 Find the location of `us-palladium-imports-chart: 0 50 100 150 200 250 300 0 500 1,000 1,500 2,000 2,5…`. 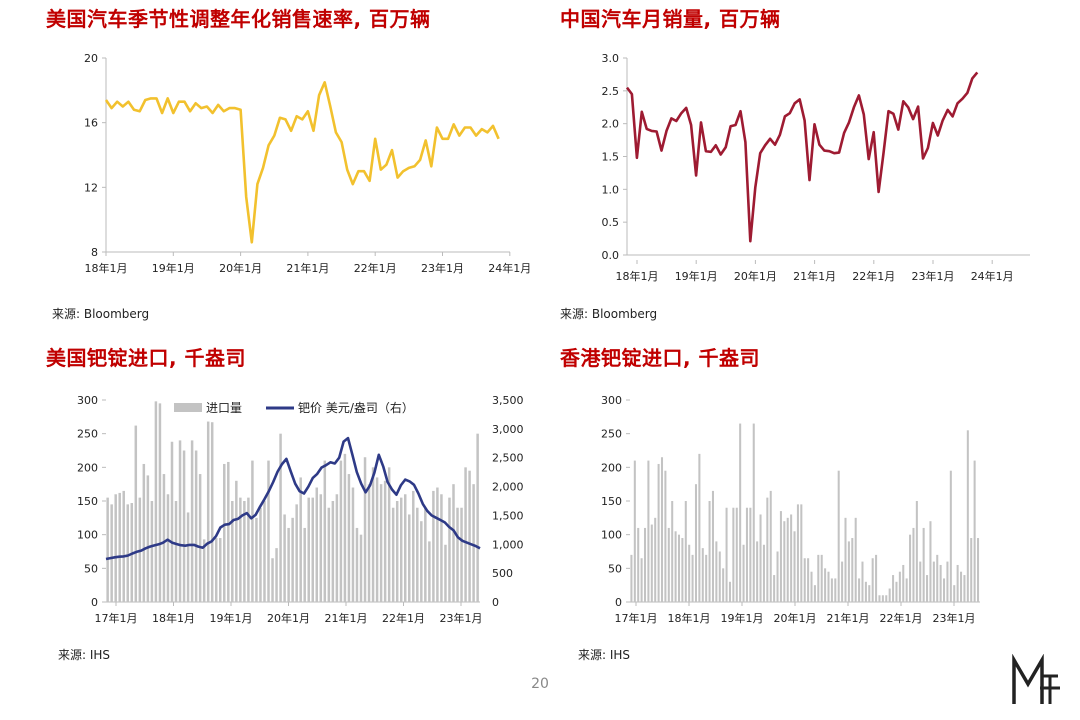

us-palladium-imports-chart: 0 50 100 150 200 250 300 0 500 1,000 1,500 2,000 2,5… is located at coordinates (300, 509).